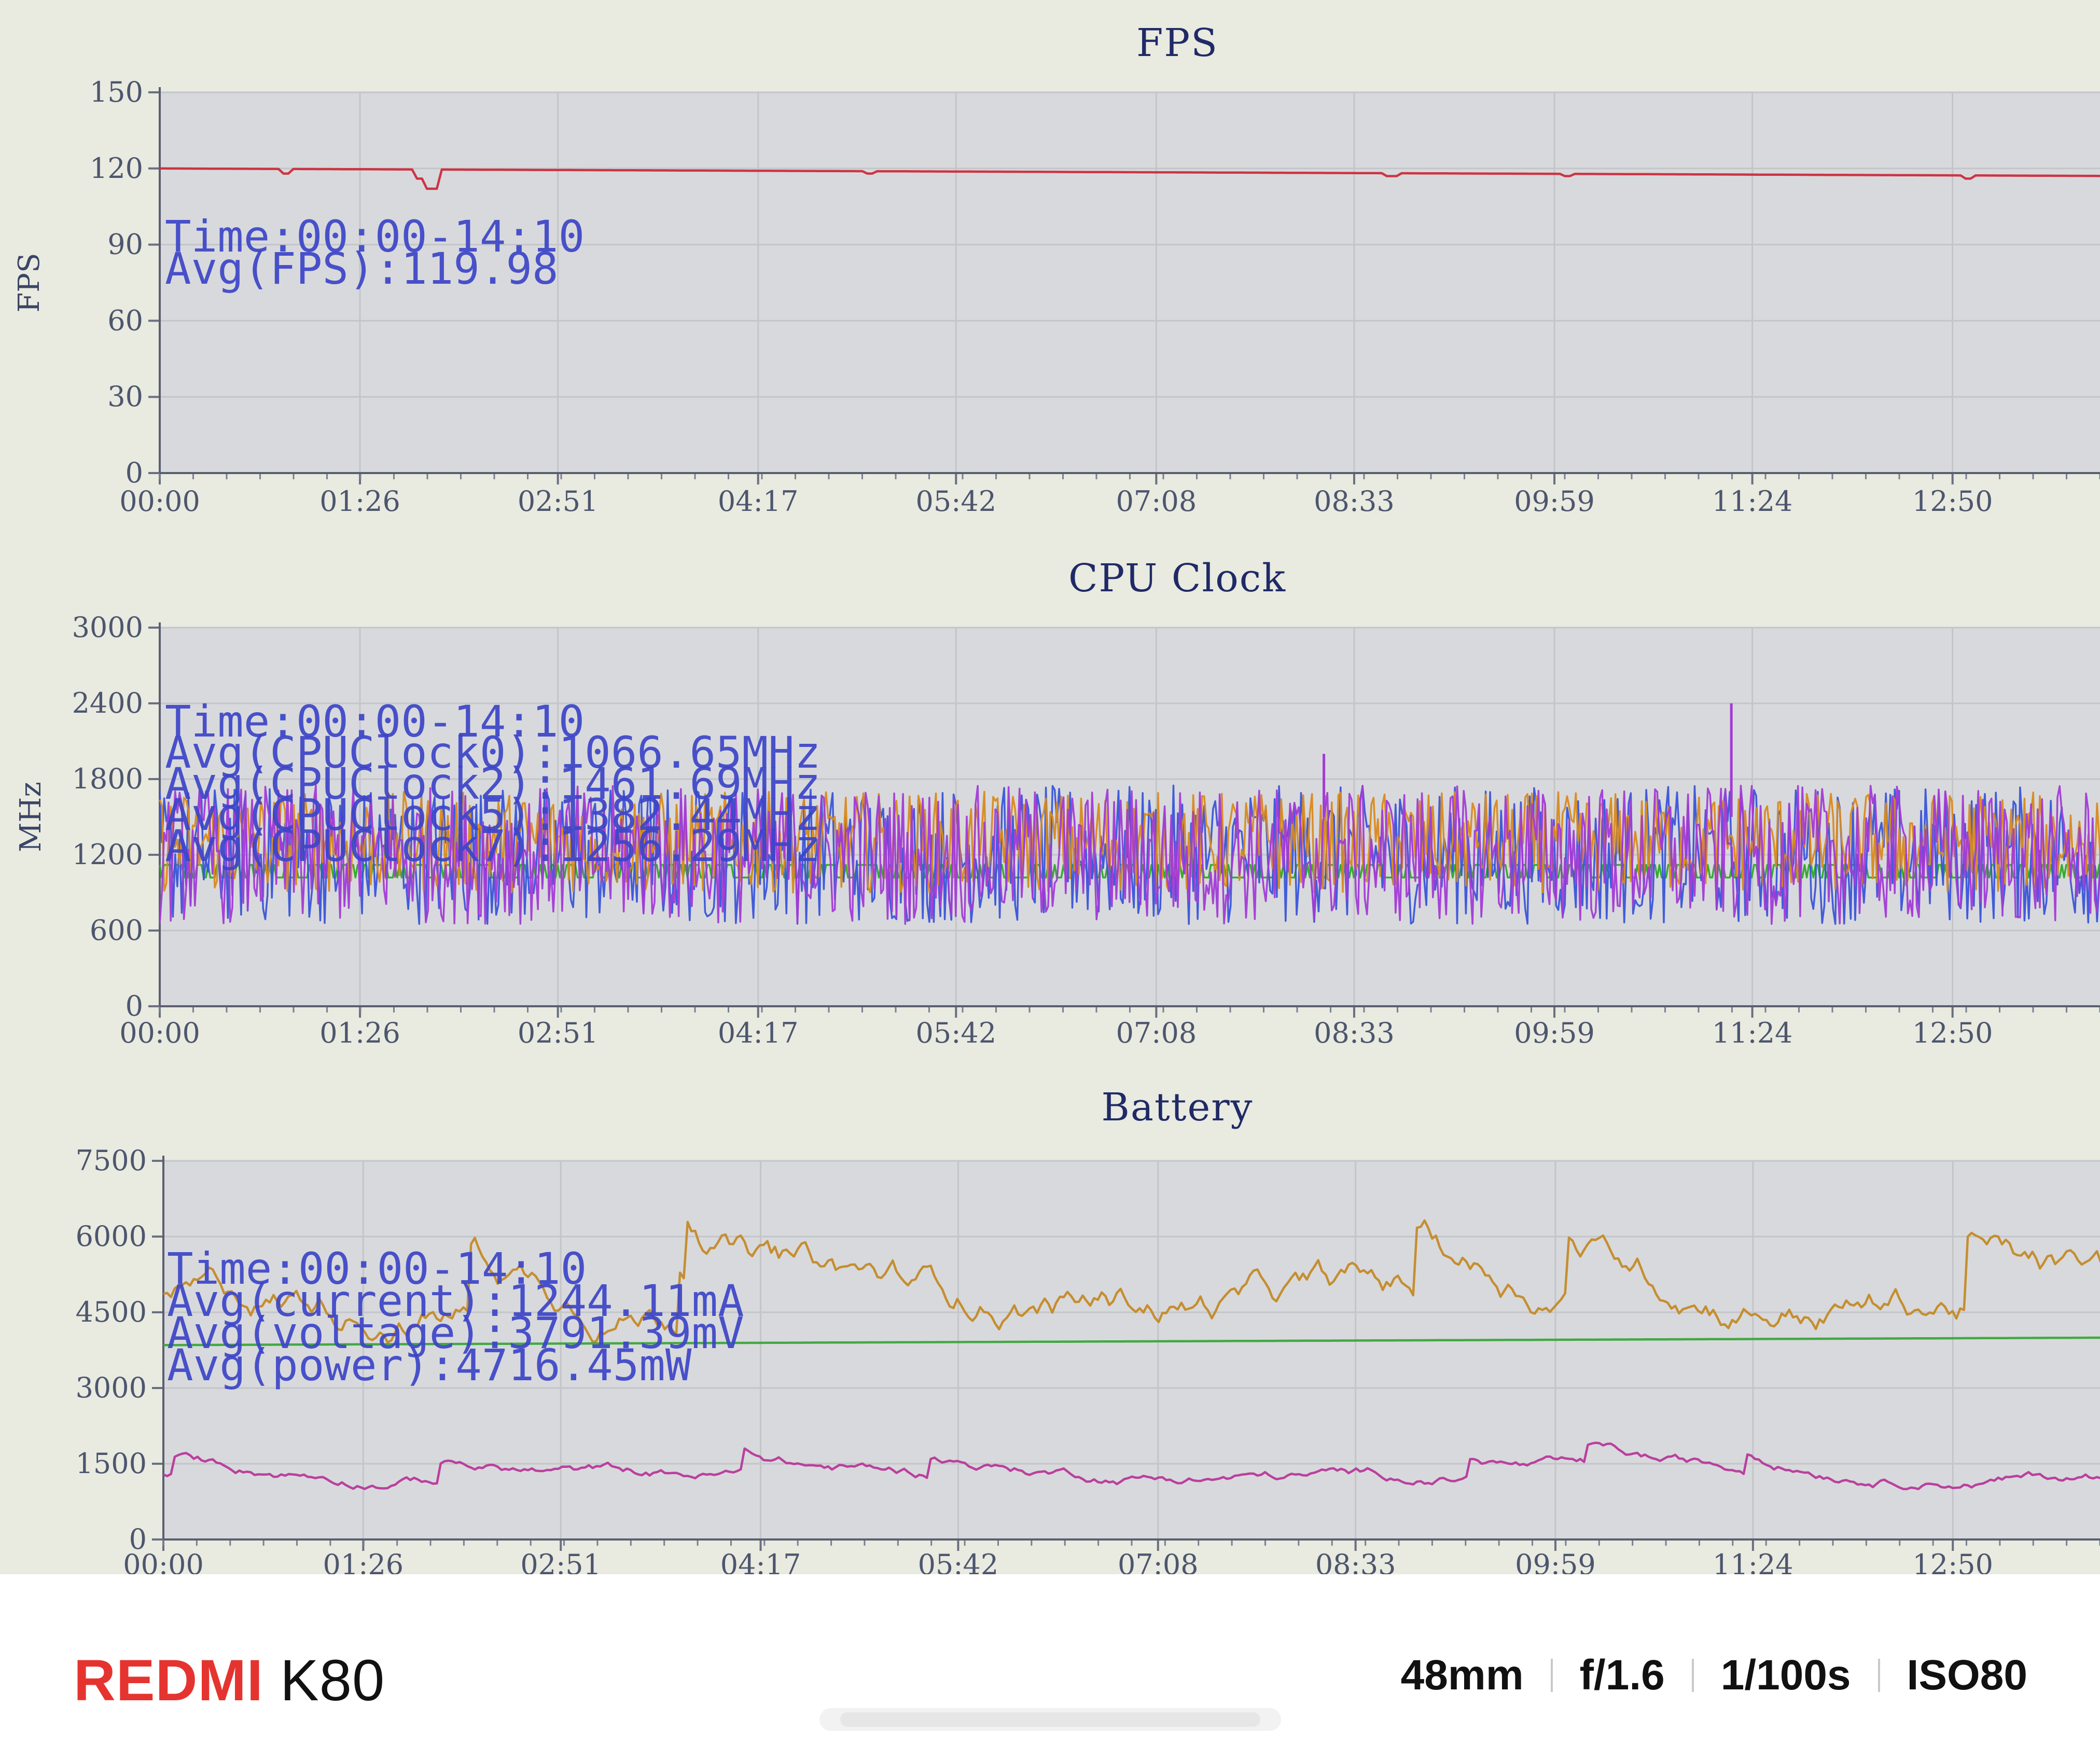  What do you see at coordinates (455, 1333) in the screenshot?
I see `annotation-text: Avg(voltage):3791.39mV` at bounding box center [455, 1333].